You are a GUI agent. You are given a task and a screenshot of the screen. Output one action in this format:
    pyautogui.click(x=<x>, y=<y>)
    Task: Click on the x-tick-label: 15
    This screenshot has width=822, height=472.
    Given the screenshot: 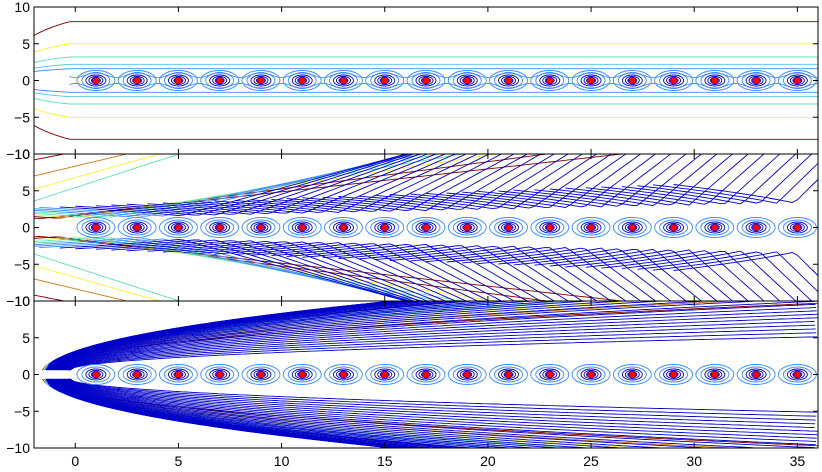 What is the action you would take?
    pyautogui.click(x=385, y=461)
    